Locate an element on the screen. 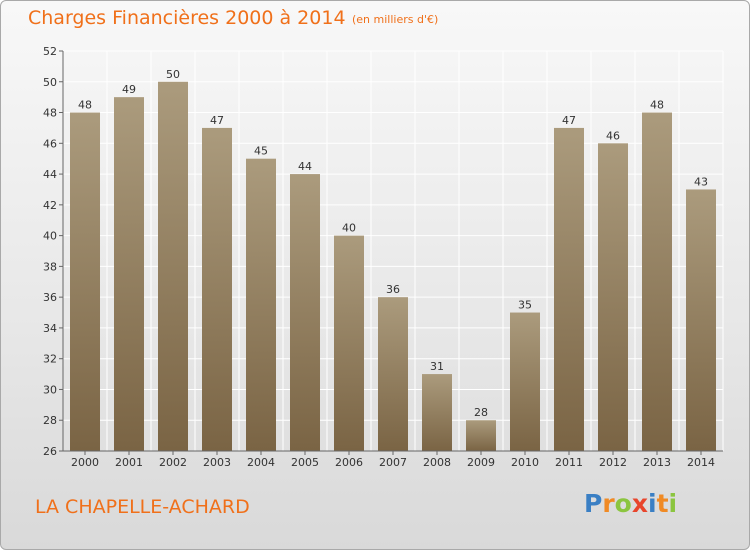  x-tick-label: 2005 is located at coordinates (305, 462).